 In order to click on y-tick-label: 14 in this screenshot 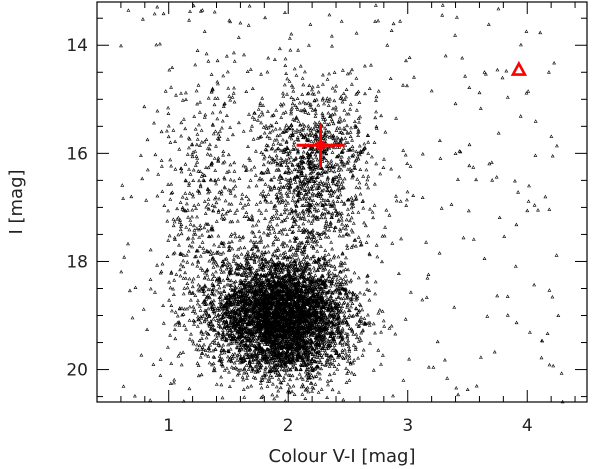, I will do `click(77, 46)`.